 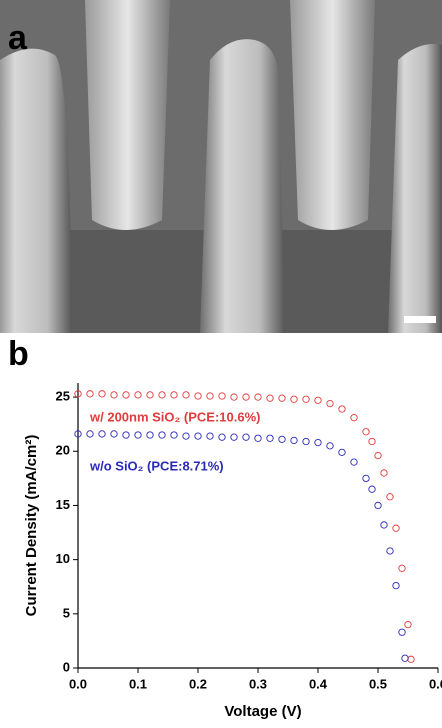 I want to click on y-tick-label: 20, so click(x=63, y=450).